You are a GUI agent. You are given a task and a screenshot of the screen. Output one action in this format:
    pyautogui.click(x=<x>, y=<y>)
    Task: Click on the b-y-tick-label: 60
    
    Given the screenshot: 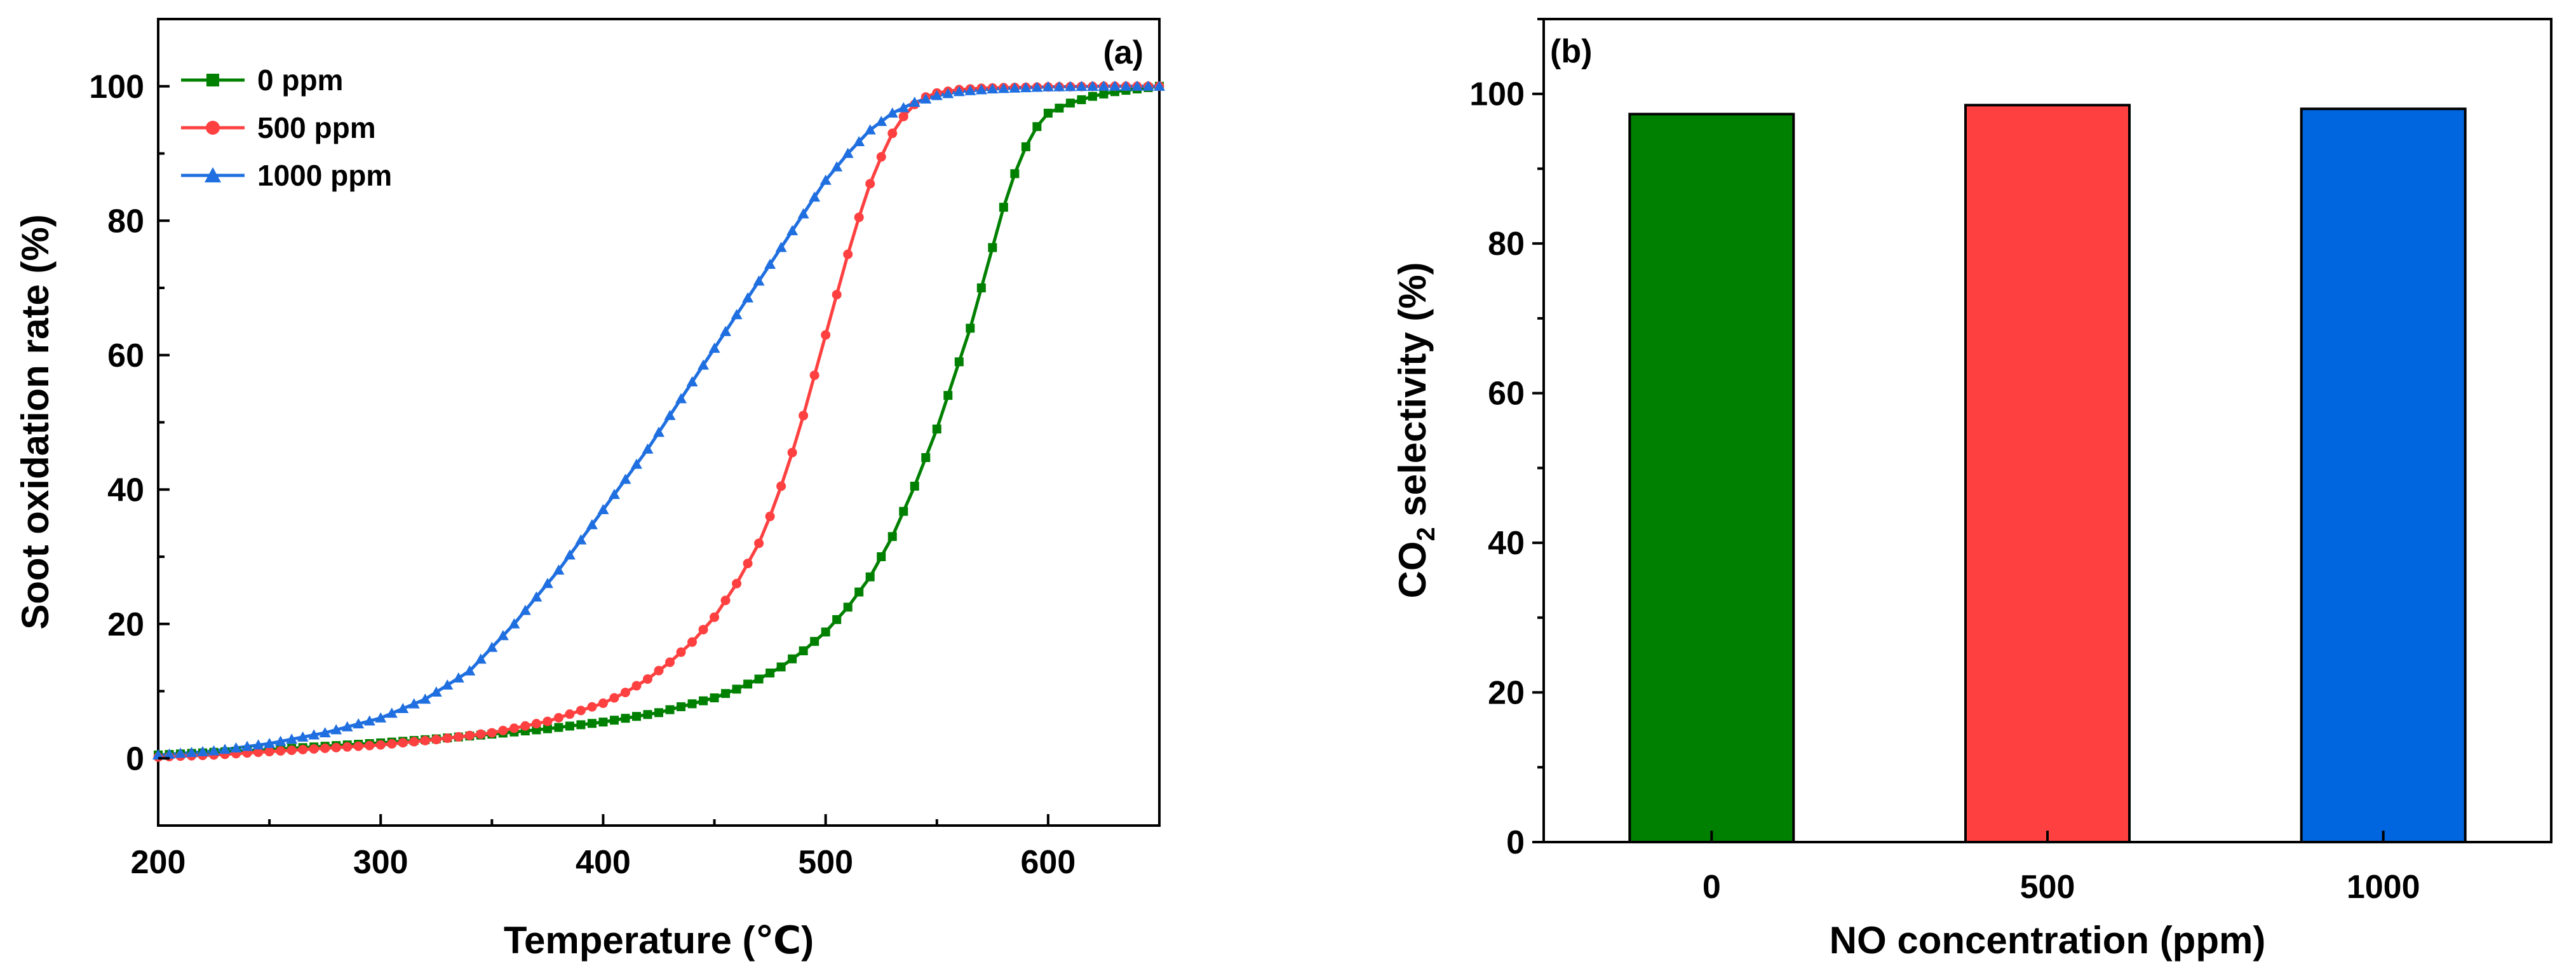 What is the action you would take?
    pyautogui.click(x=1506, y=394)
    